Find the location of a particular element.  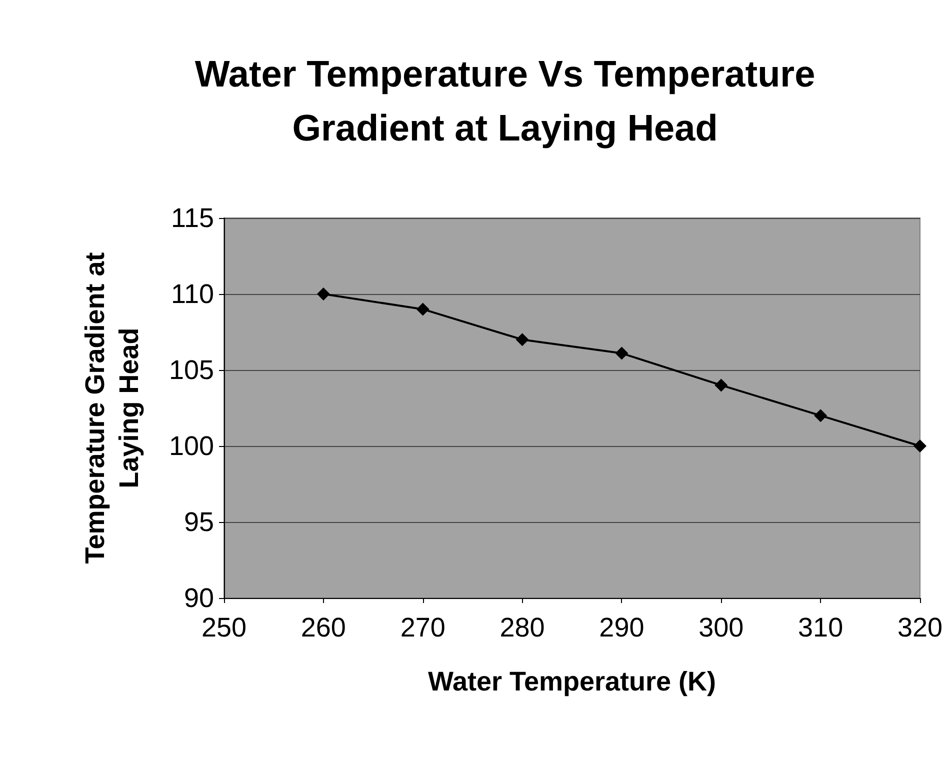

x-axis-title: Water Temperature (K) is located at coordinates (572, 681).